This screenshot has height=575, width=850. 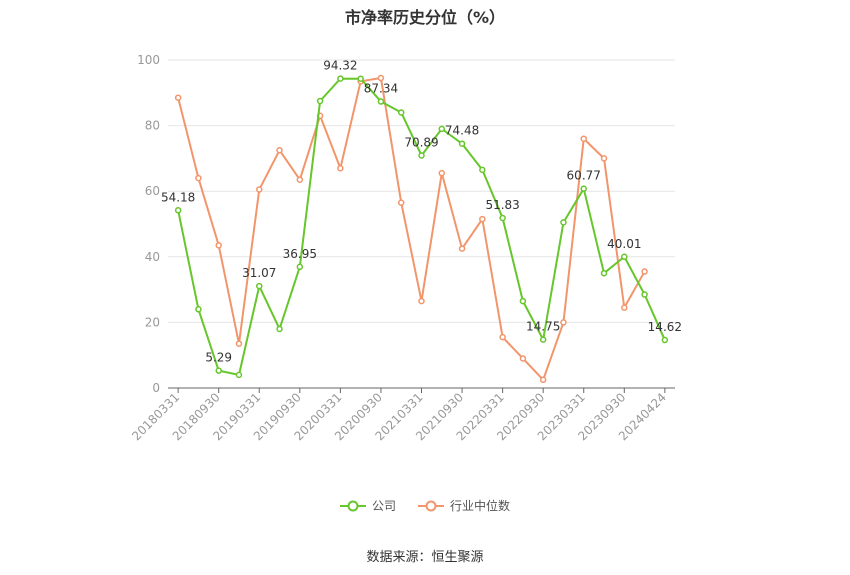 I want to click on data-label: 40.01, so click(x=624, y=244).